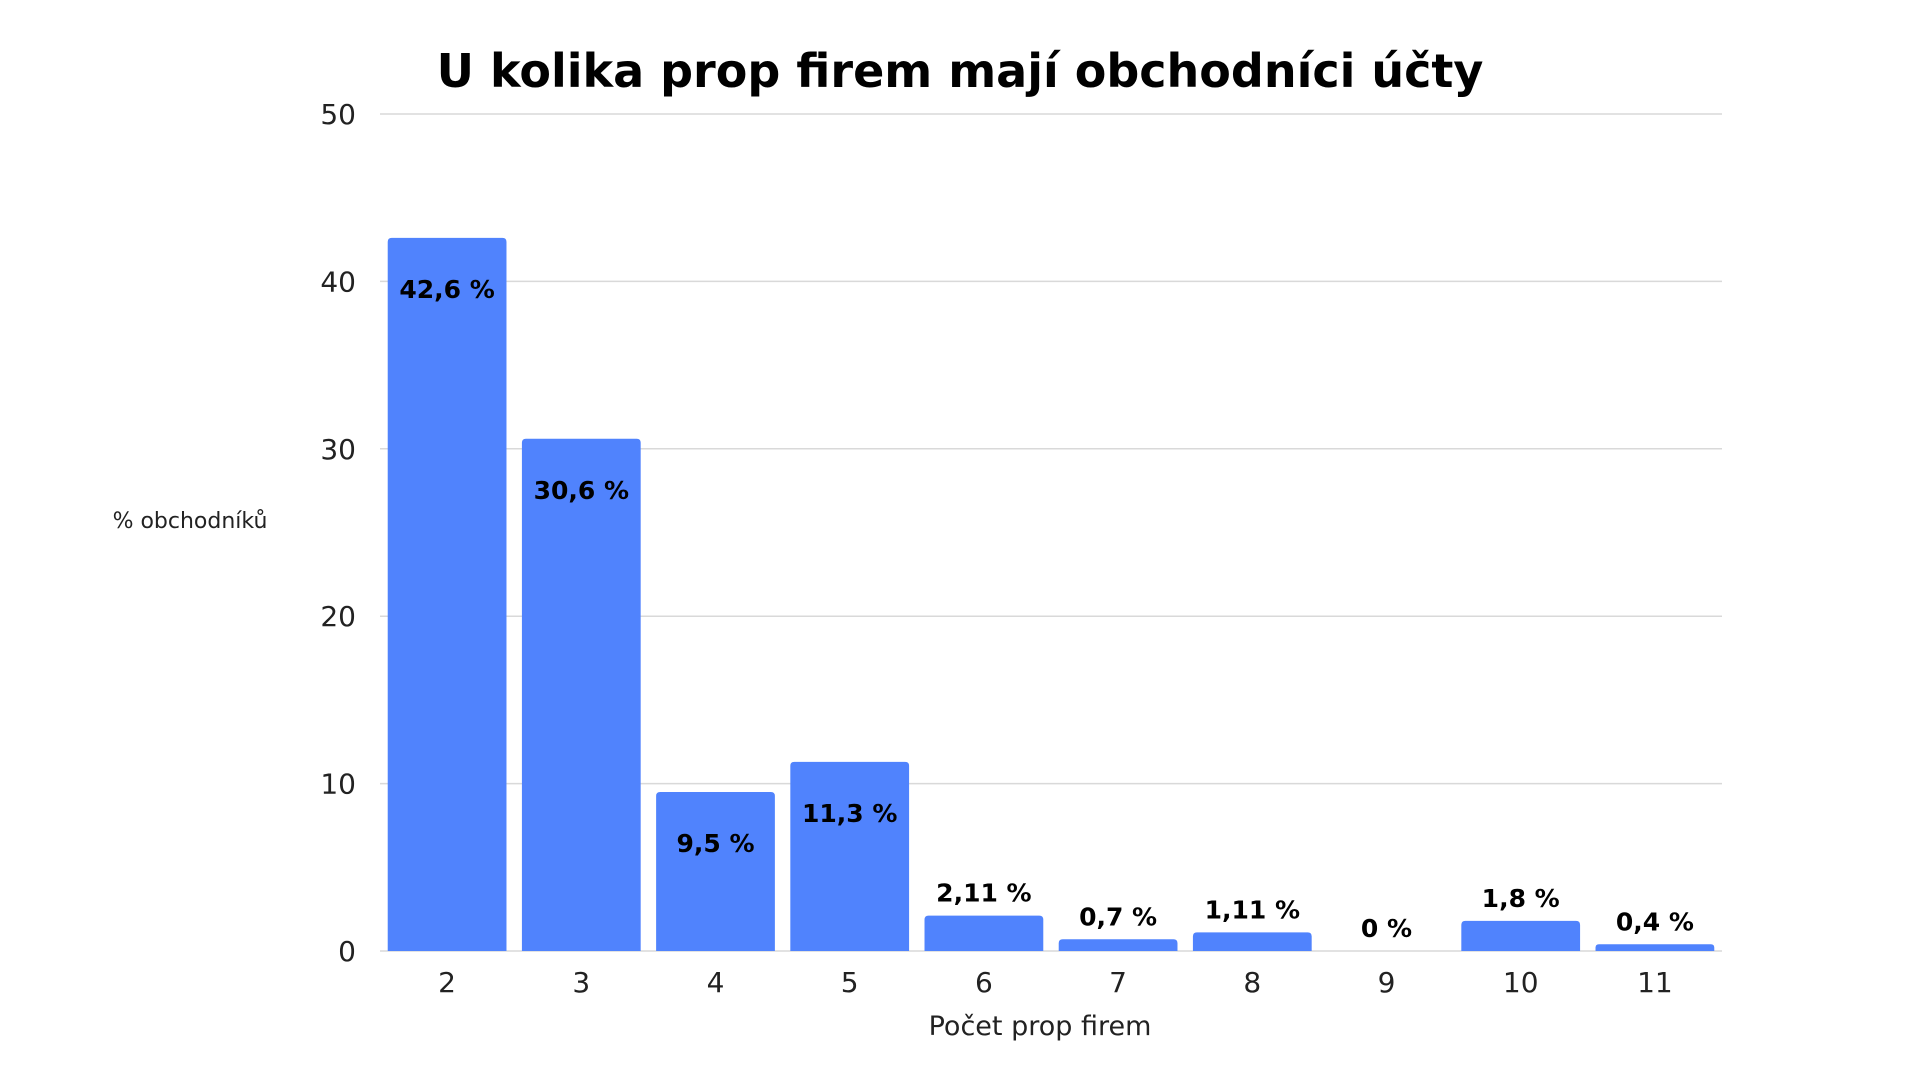  I want to click on data-label: 0,4 %, so click(1655, 921).